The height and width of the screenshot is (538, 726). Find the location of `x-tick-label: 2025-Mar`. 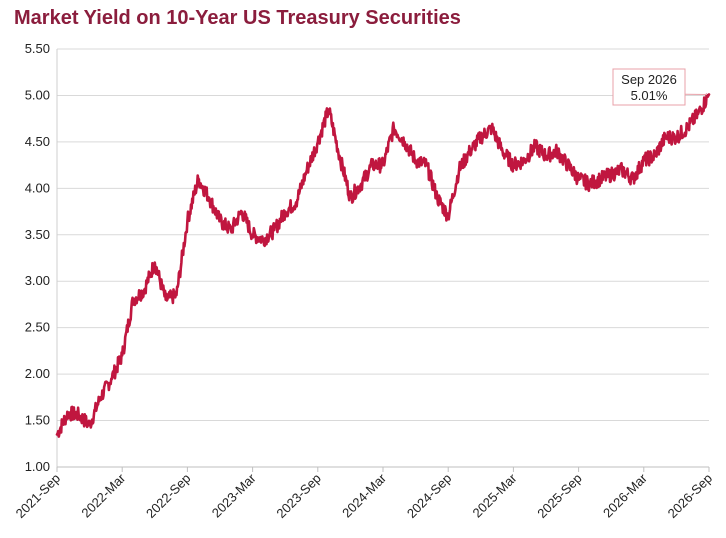

x-tick-label: 2025-Mar is located at coordinates (495, 495).